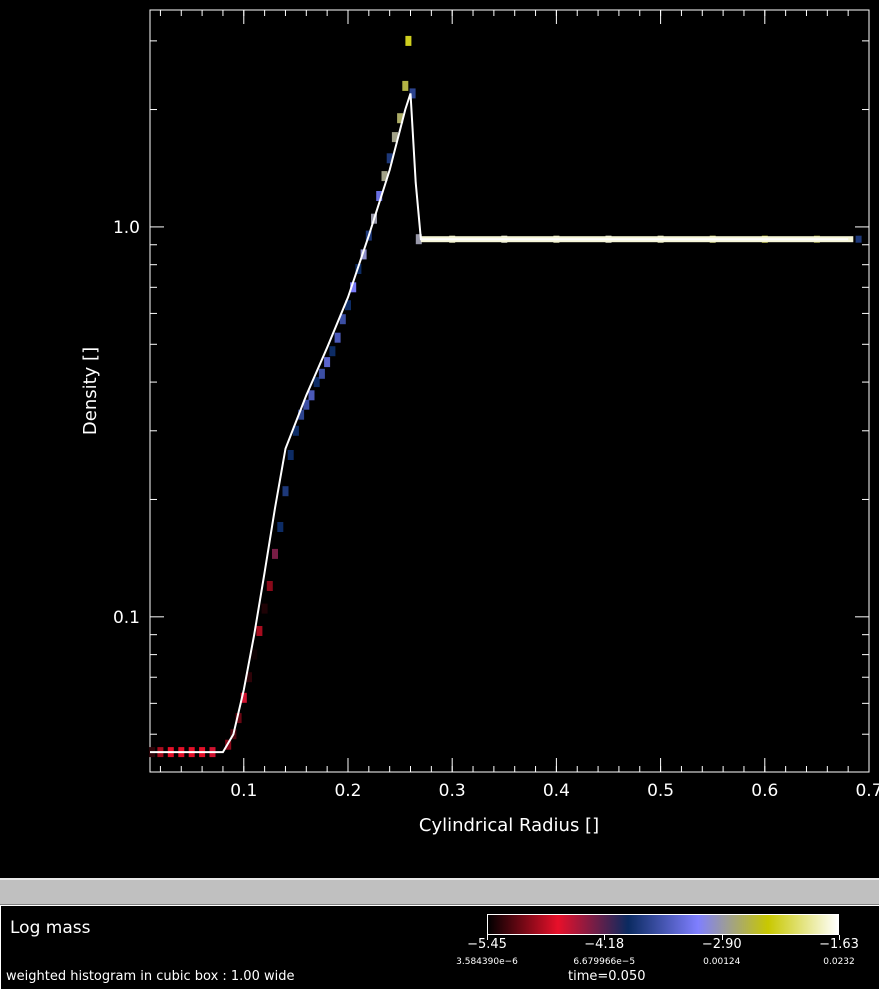 This screenshot has height=989, width=879. What do you see at coordinates (764, 791) in the screenshot?
I see `x-tick-label: 0.6` at bounding box center [764, 791].